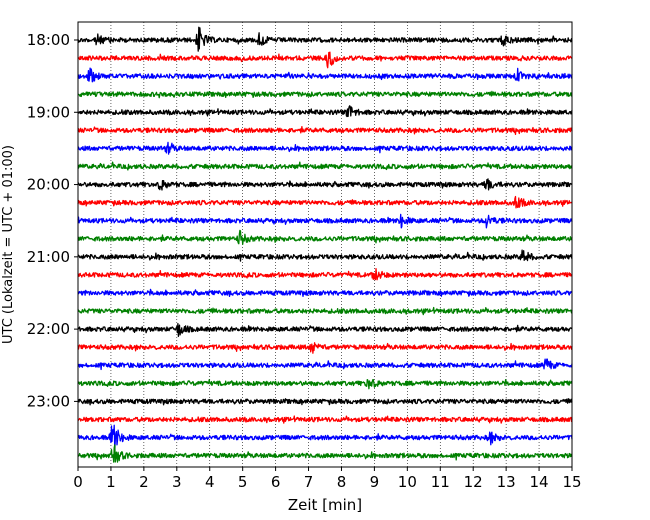 The image size is (650, 520). I want to click on x-tick-label: 12, so click(473, 482).